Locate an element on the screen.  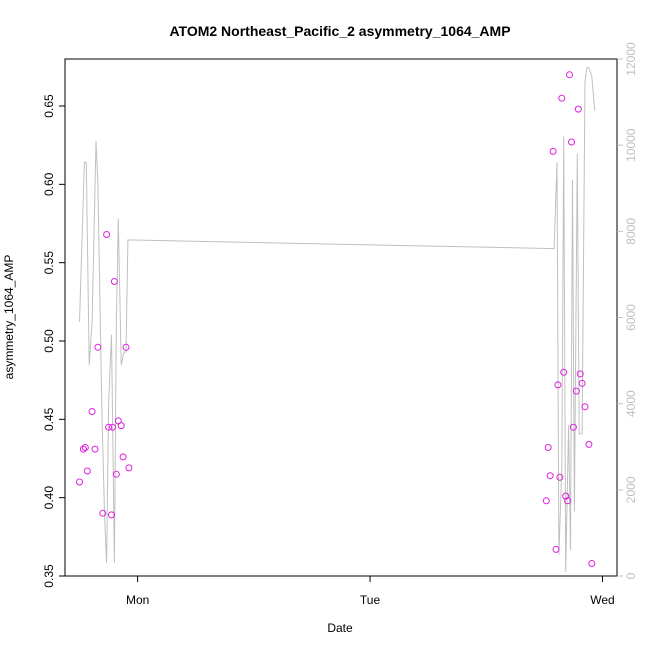
x-axis-label: Date is located at coordinates (340, 628).